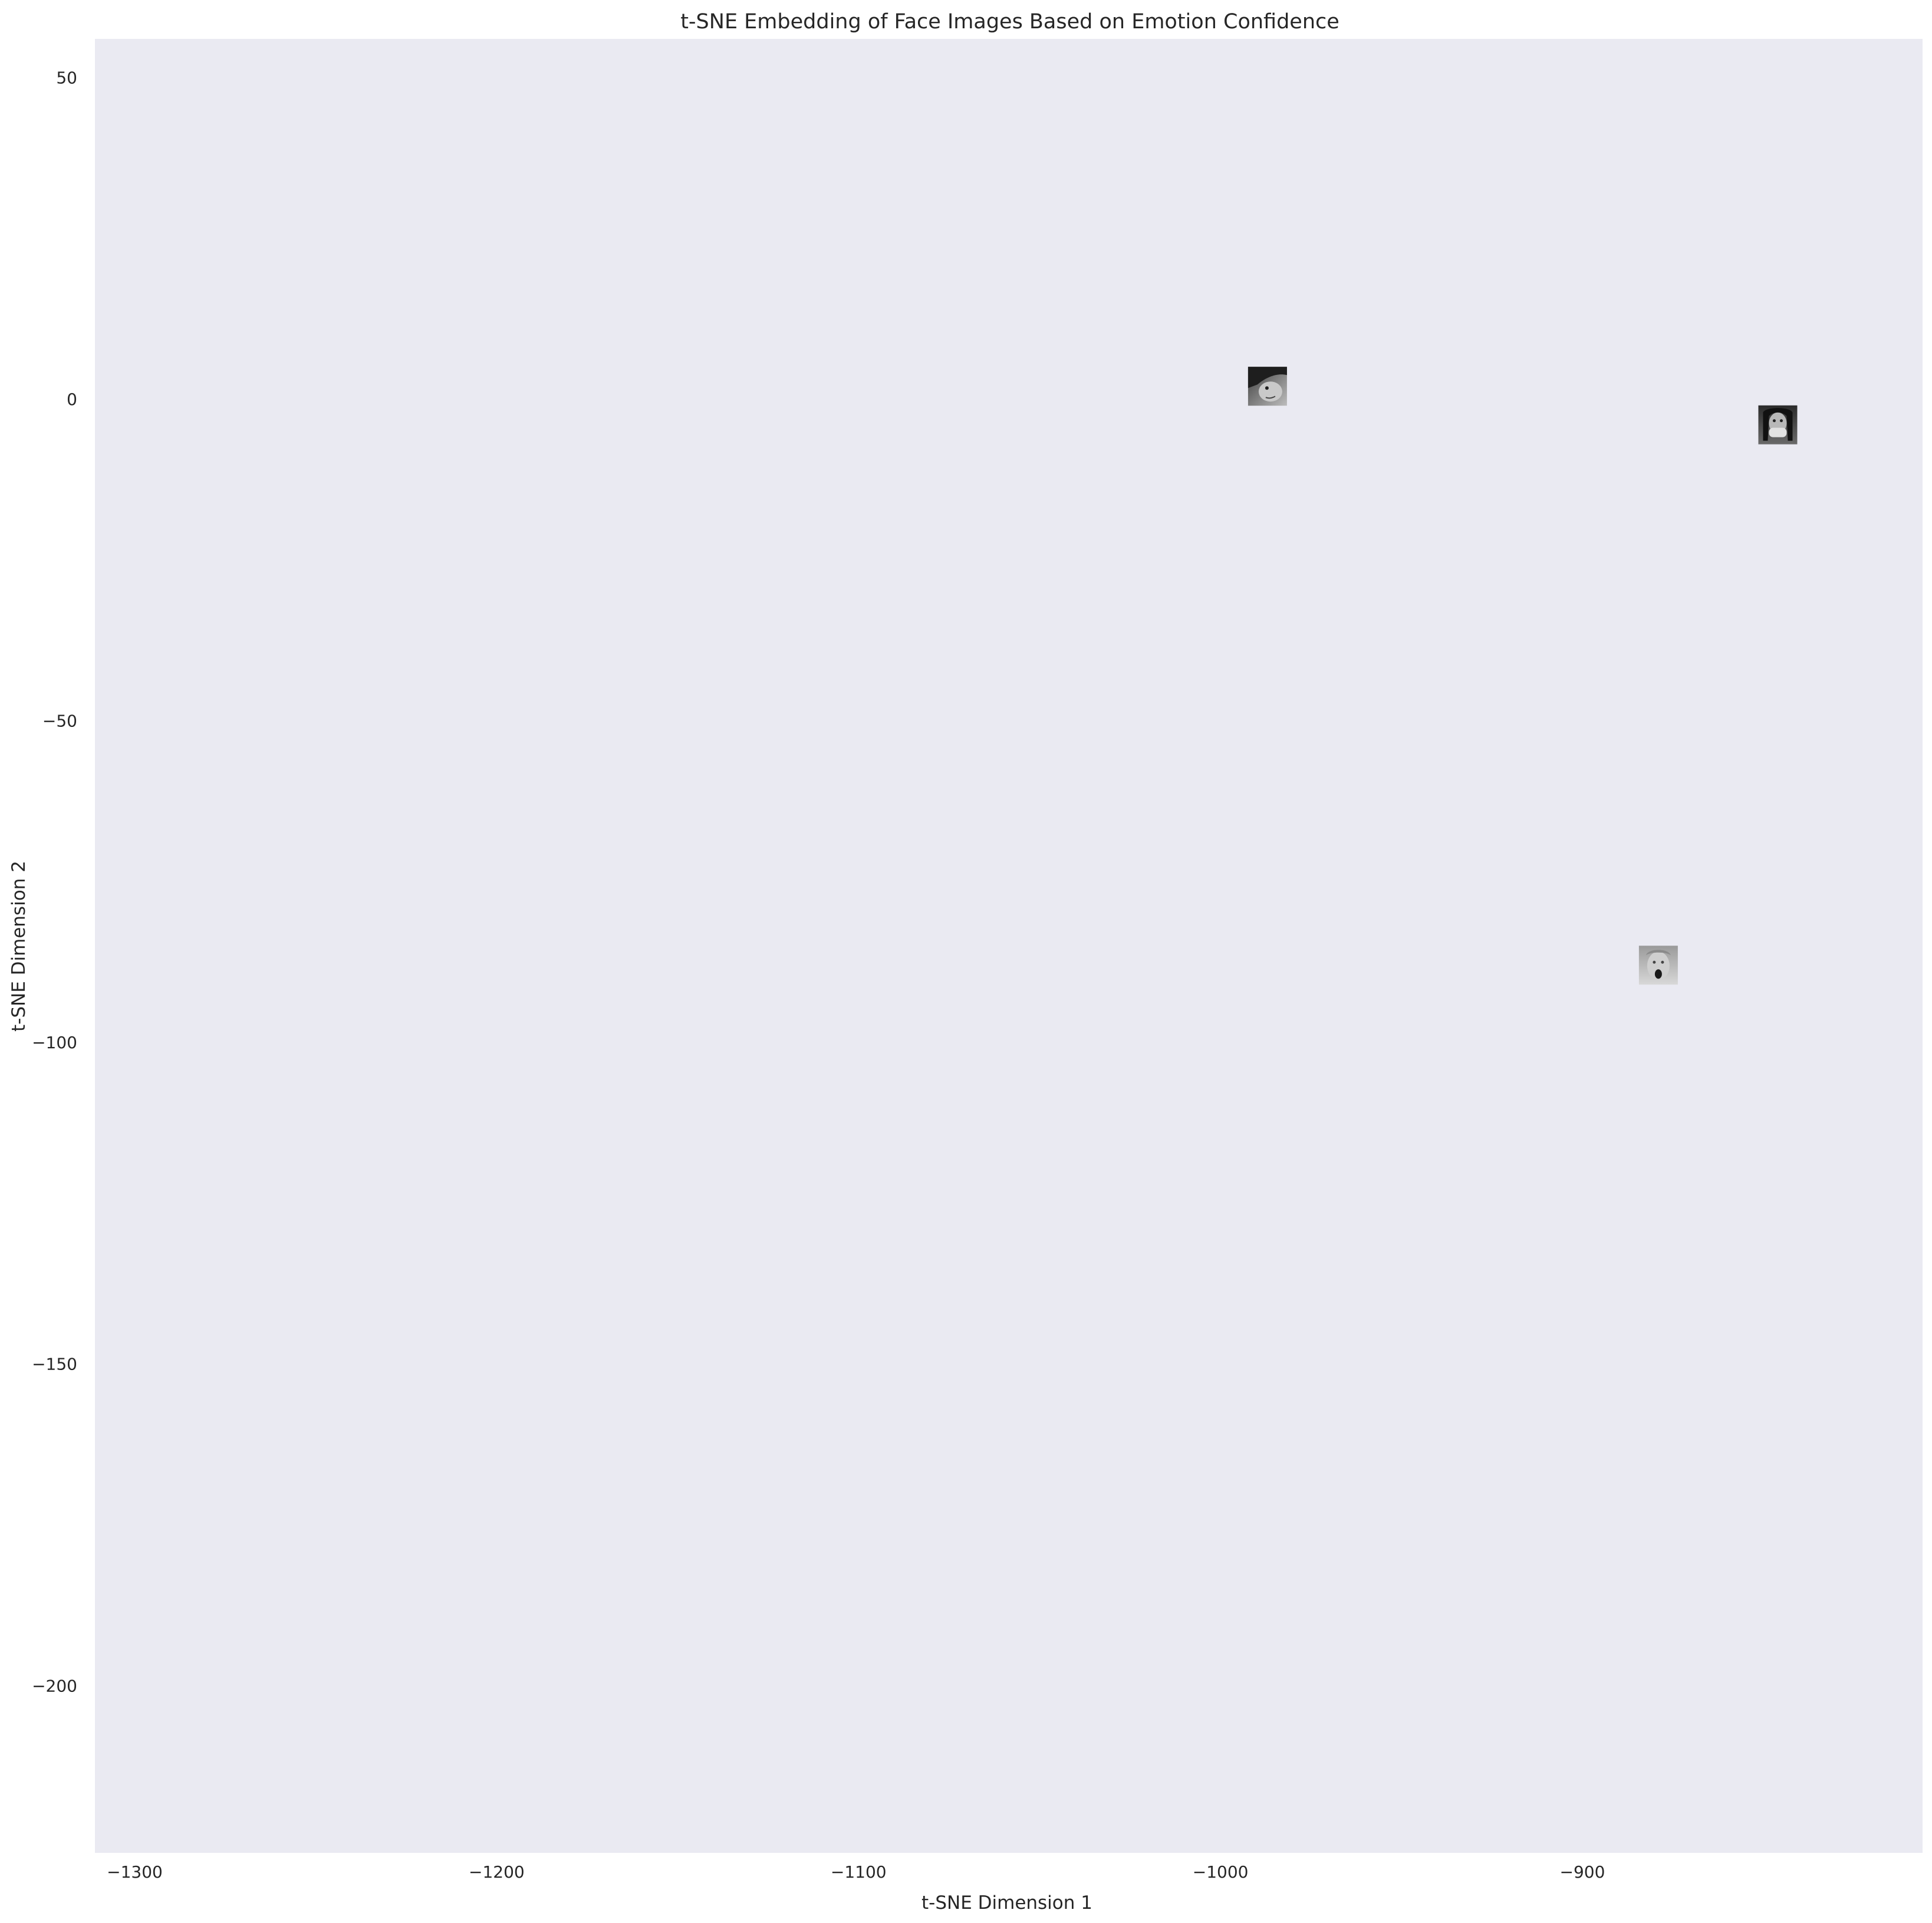  Describe the element at coordinates (135, 1872) in the screenshot. I see `x-tick-label: −1300` at that location.